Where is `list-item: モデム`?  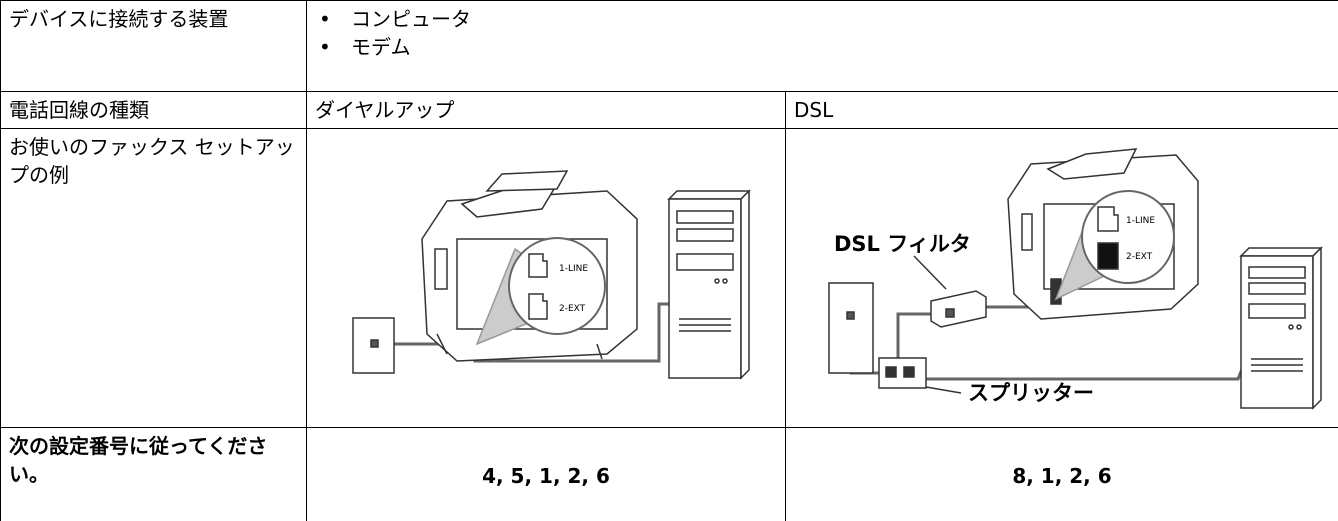
list-item: モデム is located at coordinates (822, 47).